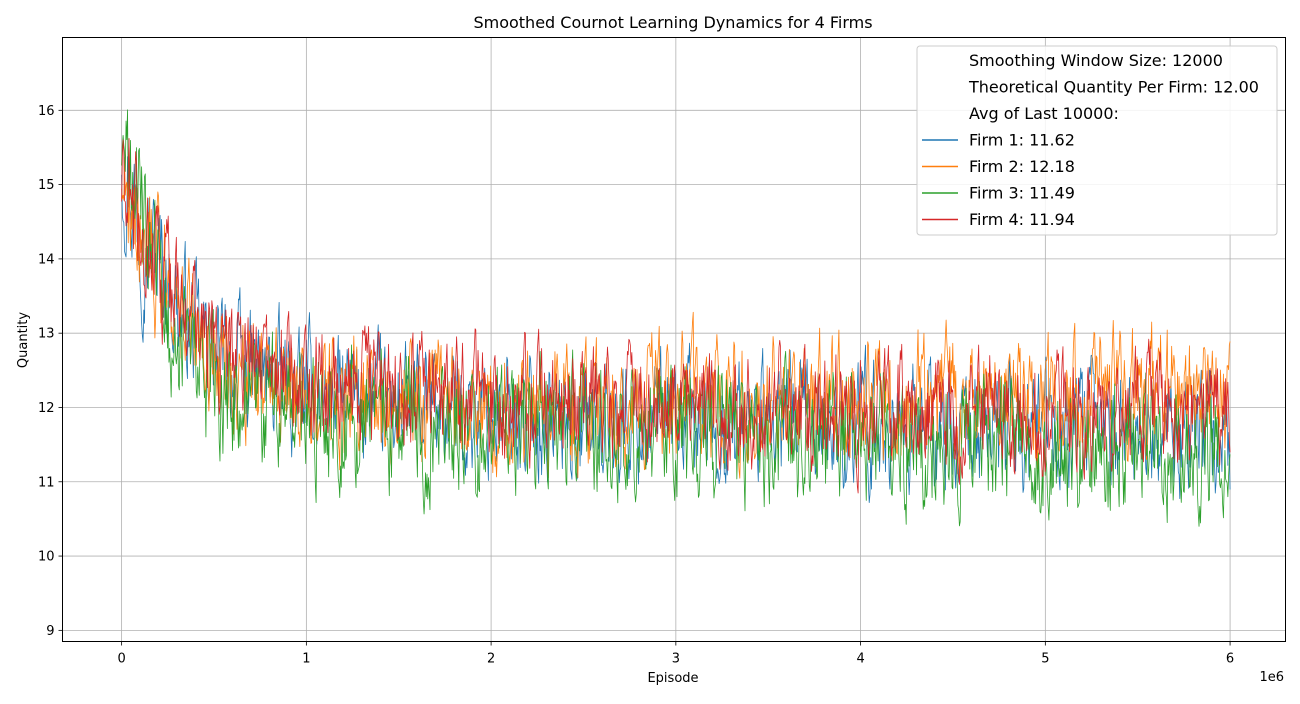 The width and height of the screenshot is (1300, 704). I want to click on x-tick-label: 3, so click(676, 659).